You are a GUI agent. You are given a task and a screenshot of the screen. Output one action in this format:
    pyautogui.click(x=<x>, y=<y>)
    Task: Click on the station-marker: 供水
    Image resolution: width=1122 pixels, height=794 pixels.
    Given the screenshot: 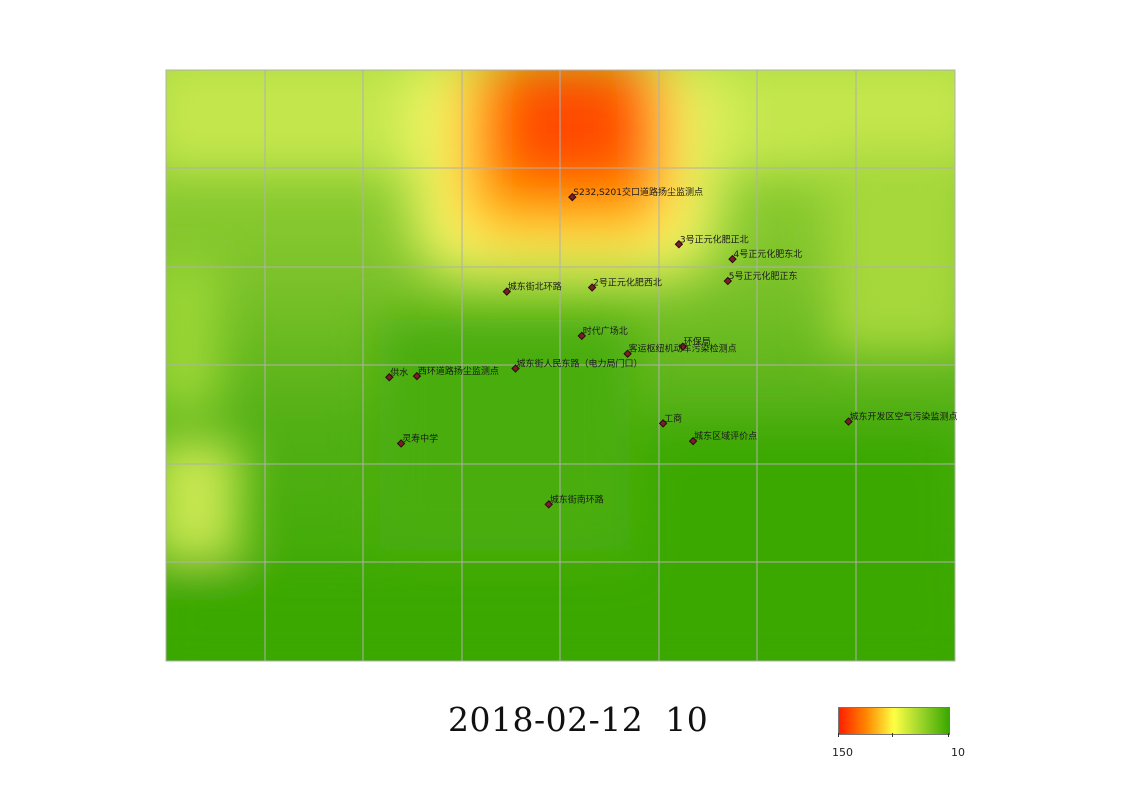 What is the action you would take?
    pyautogui.click(x=396, y=374)
    